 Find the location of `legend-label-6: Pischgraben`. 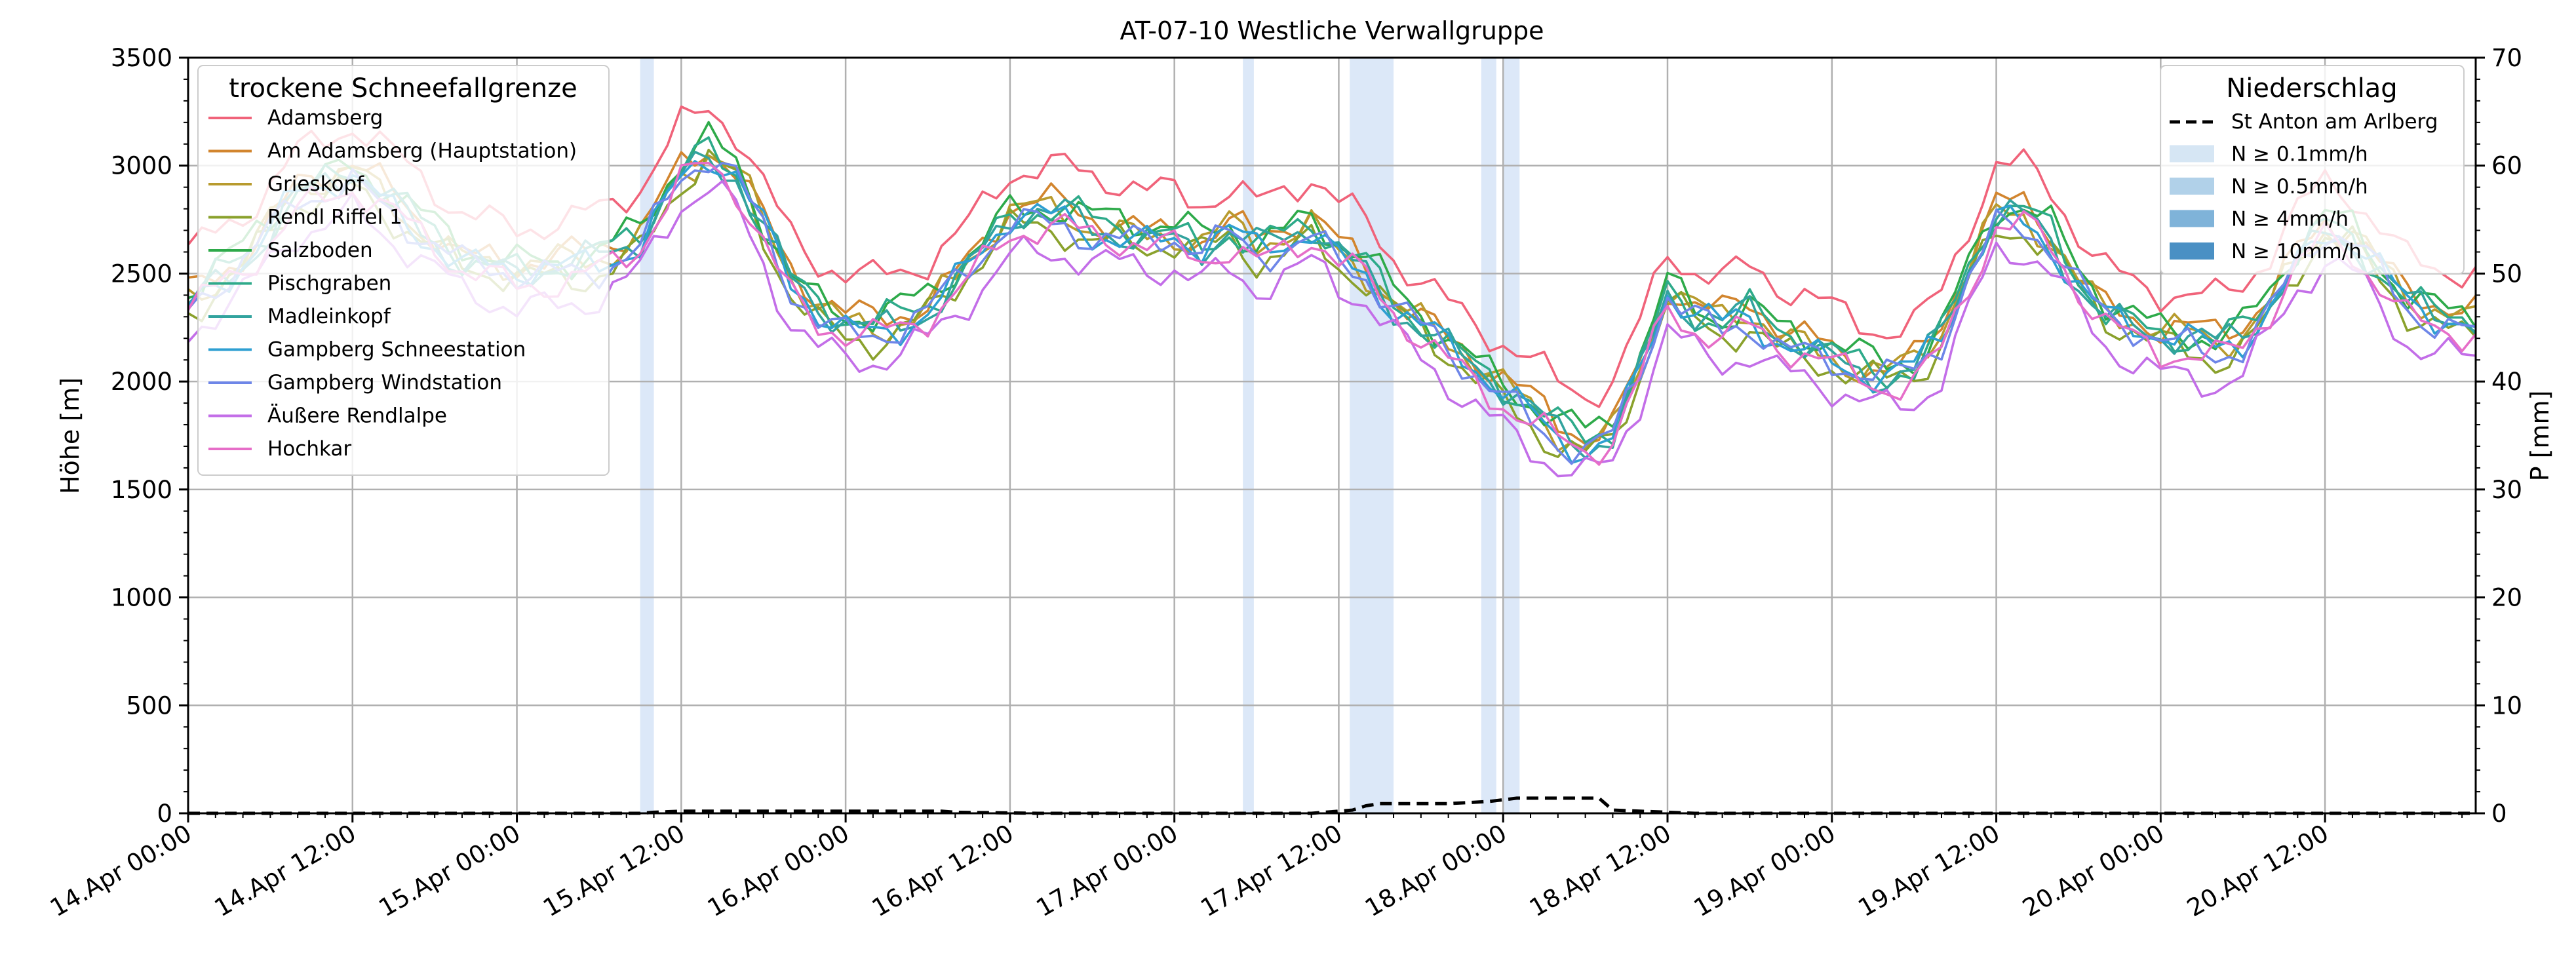

legend-label-6: Pischgraben is located at coordinates (329, 284).